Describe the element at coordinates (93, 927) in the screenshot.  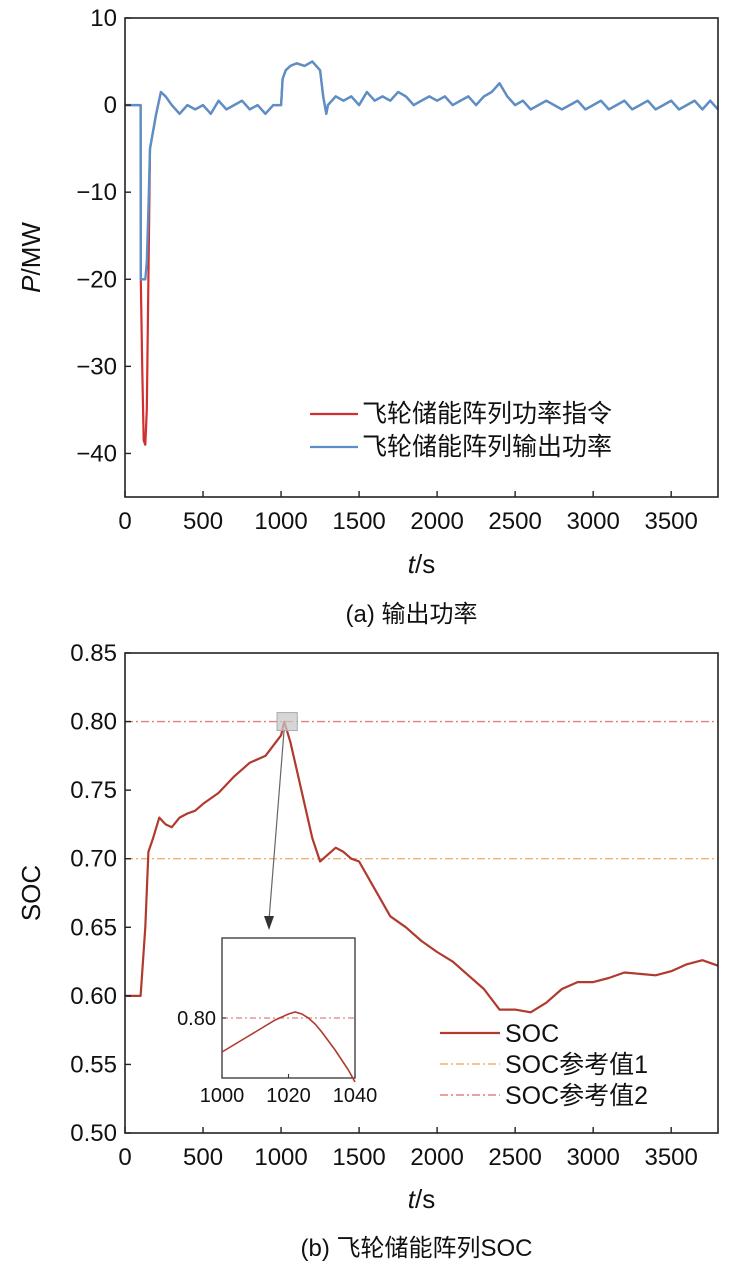
I see `y-tick-label: 0.65` at that location.